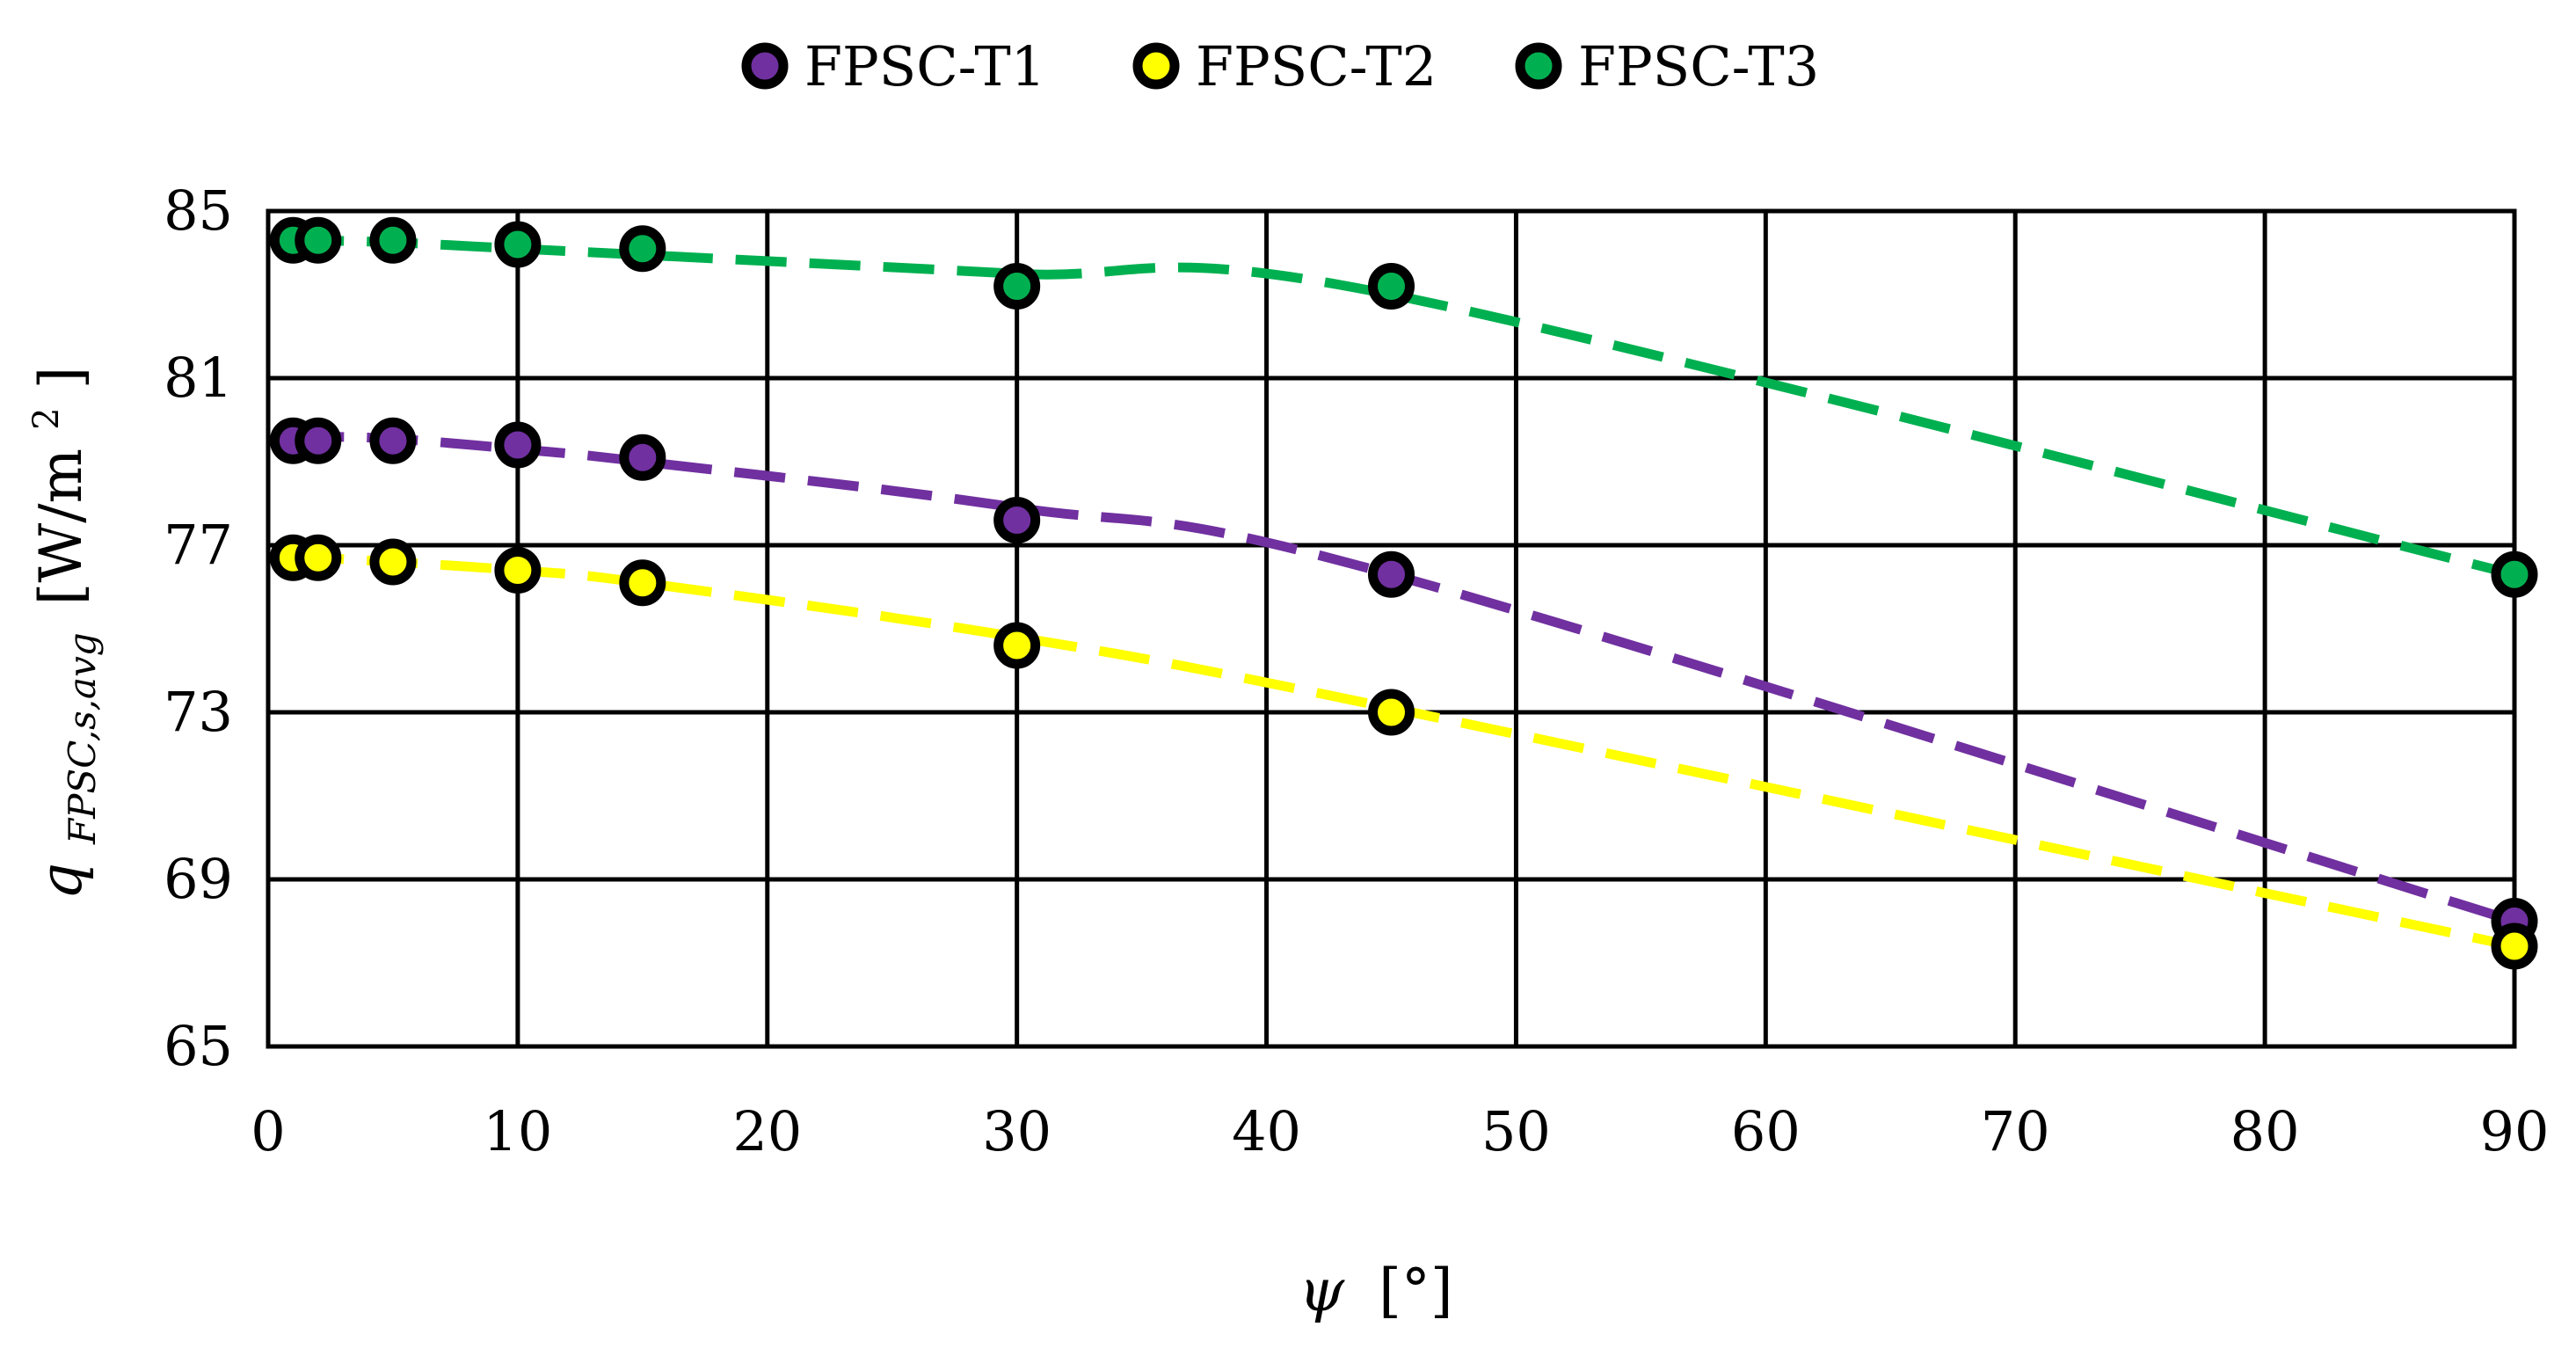 This screenshot has width=2576, height=1356. What do you see at coordinates (2515, 1131) in the screenshot?
I see `x-tick-label: 90` at bounding box center [2515, 1131].